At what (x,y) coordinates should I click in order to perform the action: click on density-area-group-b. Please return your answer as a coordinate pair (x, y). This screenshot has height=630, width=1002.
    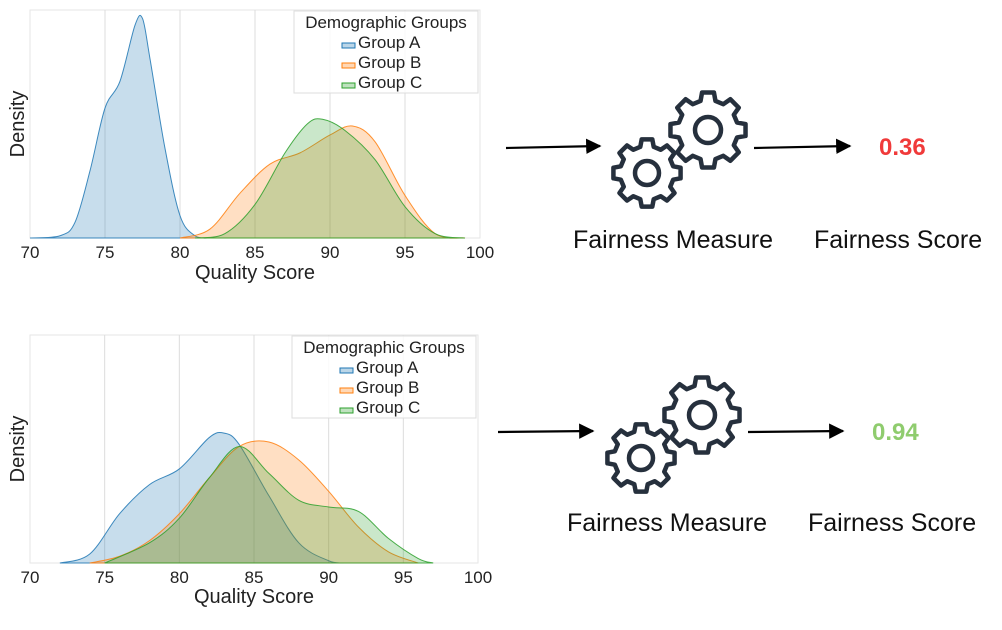
    Looking at the image, I should click on (254, 502).